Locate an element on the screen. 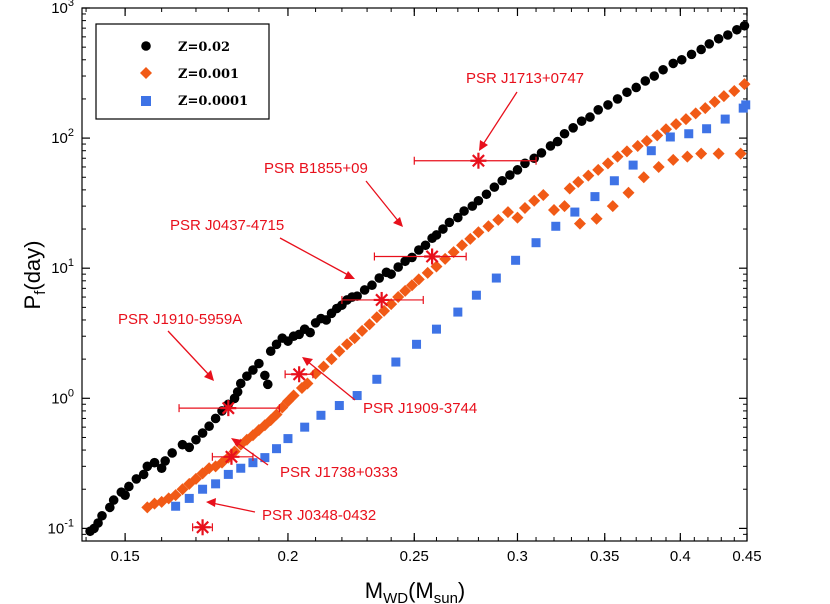 The height and width of the screenshot is (604, 830). psr-arrowhead-j1738 is located at coordinates (236, 442).